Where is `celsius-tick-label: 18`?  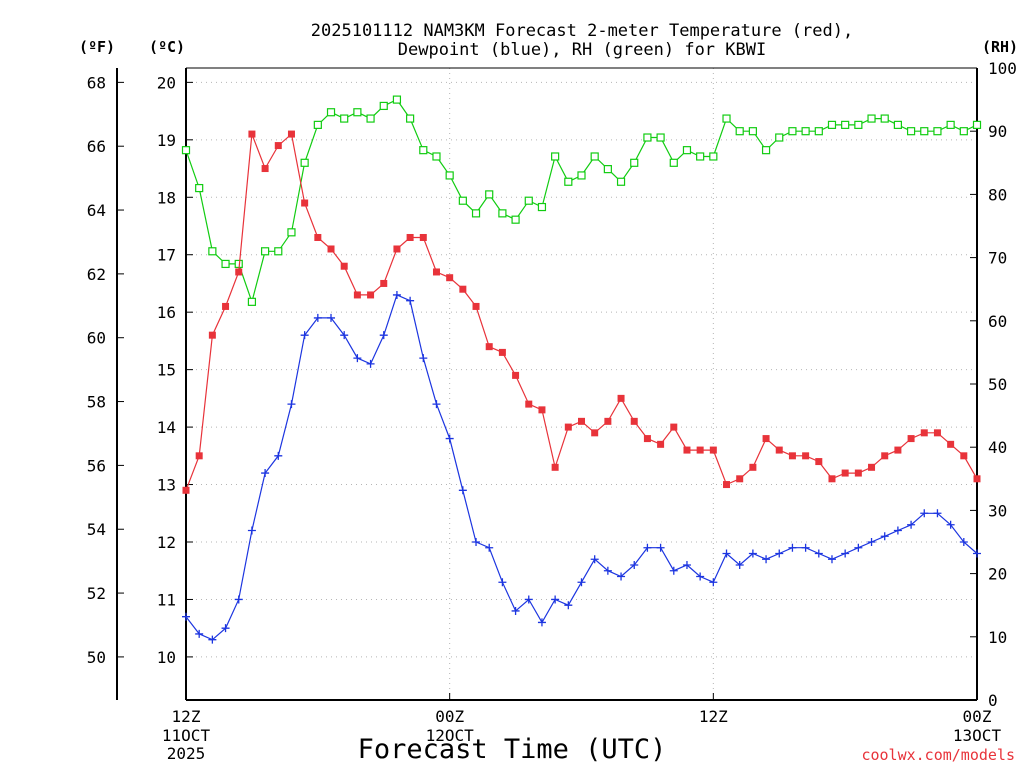
celsius-tick-label: 18 is located at coordinates (166, 197).